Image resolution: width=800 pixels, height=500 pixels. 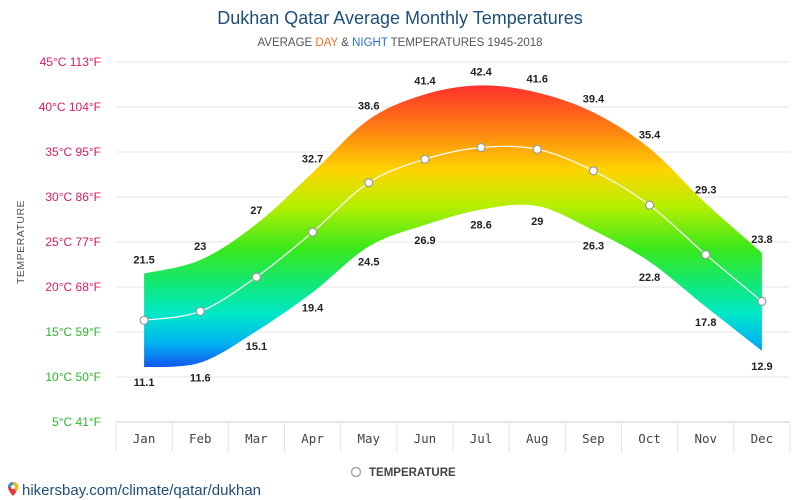 I want to click on night-value-label: 28.6, so click(x=480, y=226).